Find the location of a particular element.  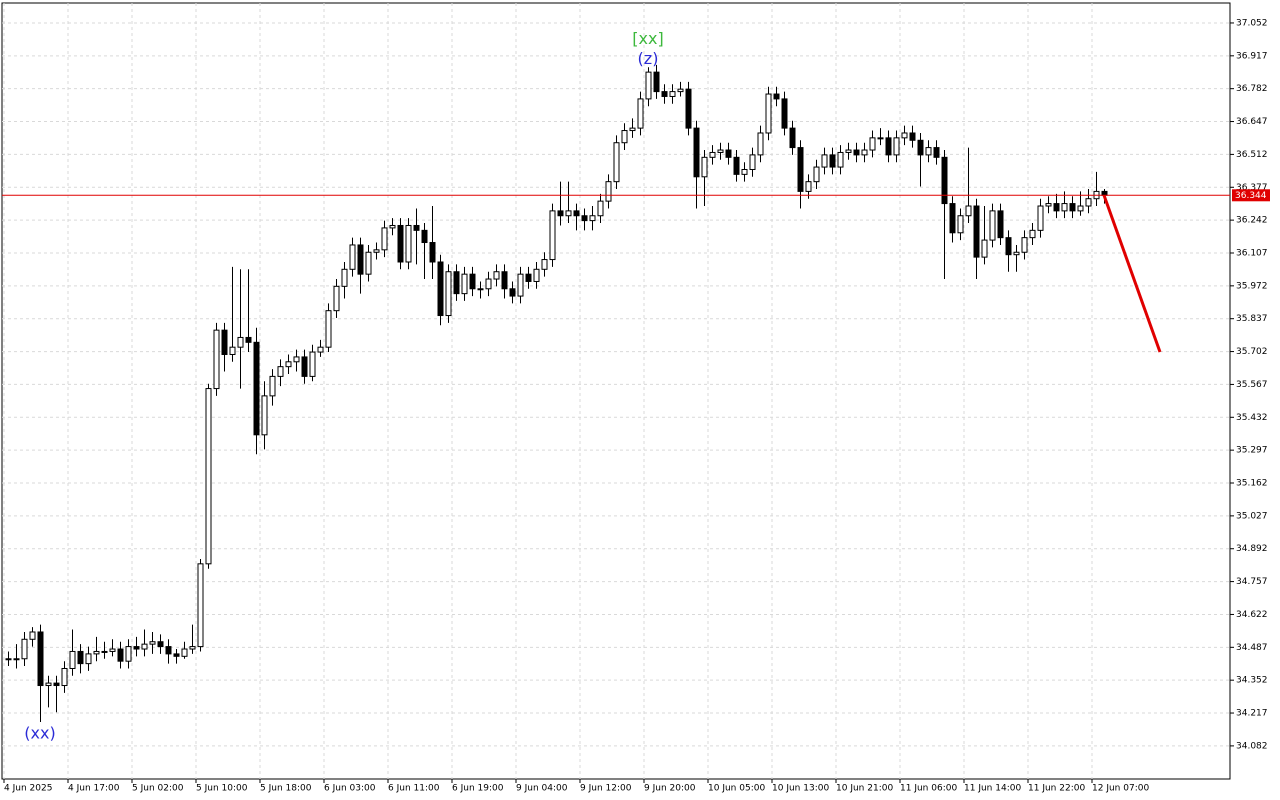

x-tick-label: 5 Jun 10:00 is located at coordinates (222, 789).